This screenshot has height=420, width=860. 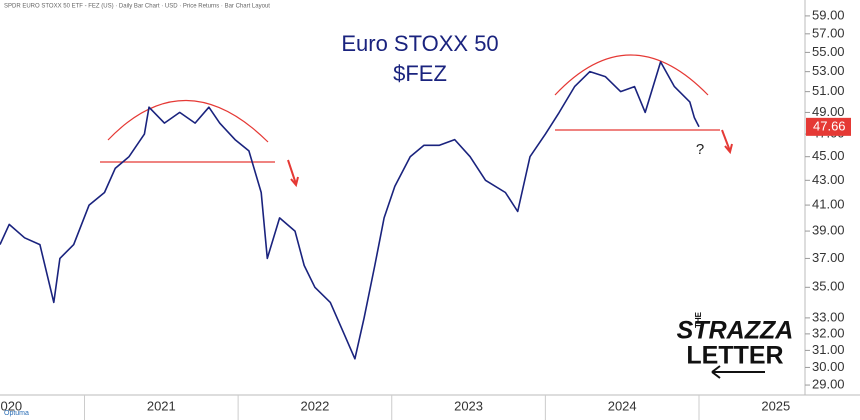 I want to click on y-tick-label: 30.00, so click(x=828, y=366).